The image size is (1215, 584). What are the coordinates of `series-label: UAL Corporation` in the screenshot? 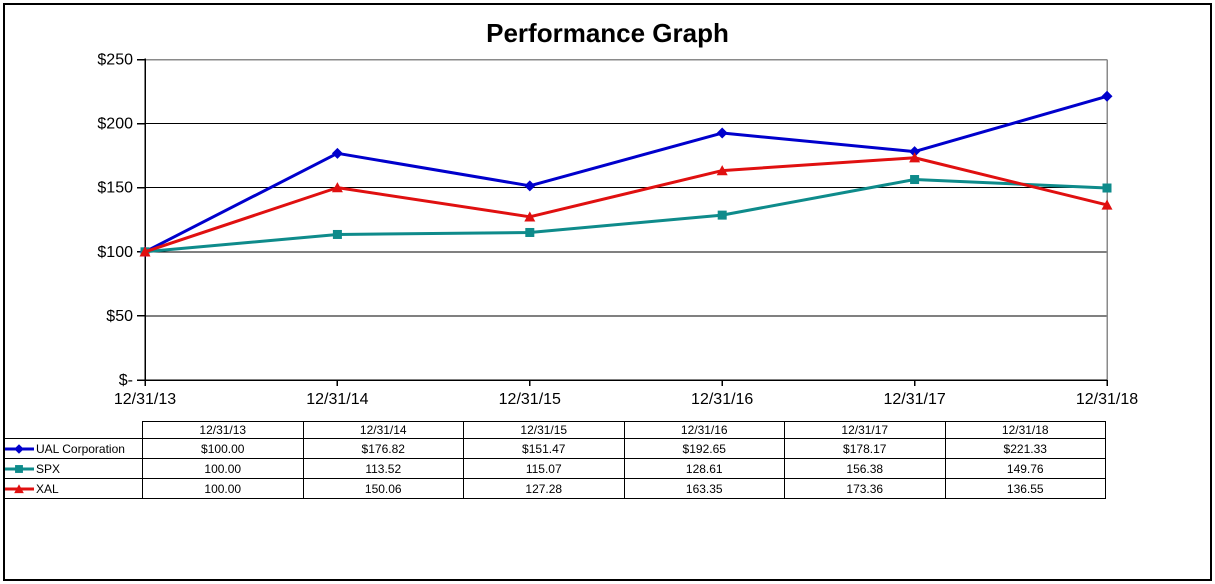 It's located at (80, 448).